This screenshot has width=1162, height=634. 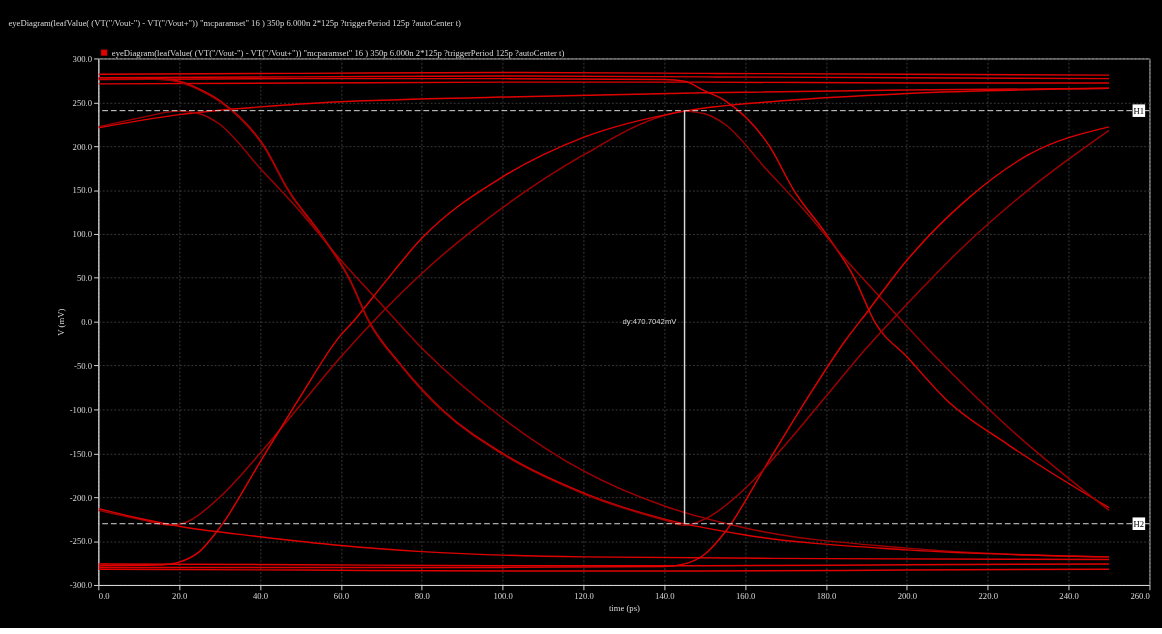 I want to click on x-axis-title: time (ps), so click(x=624, y=608).